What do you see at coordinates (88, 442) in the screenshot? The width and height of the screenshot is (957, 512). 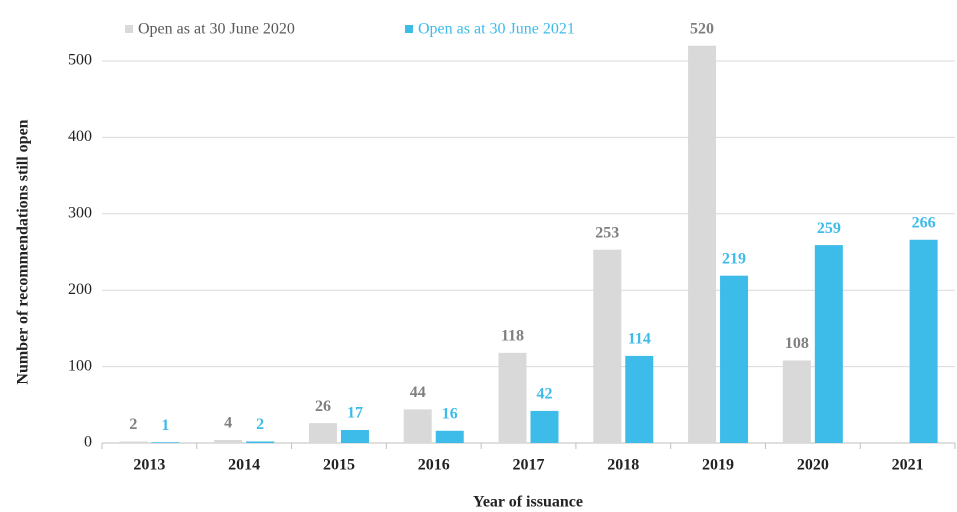 I see `y-tick-label: 0` at bounding box center [88, 442].